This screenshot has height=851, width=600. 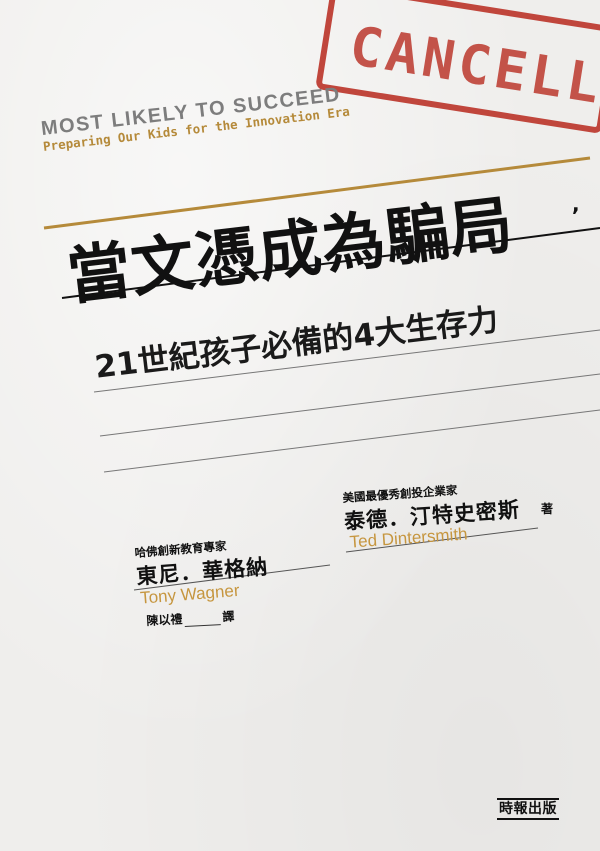 What do you see at coordinates (330, 263) in the screenshot?
I see `title-underline` at bounding box center [330, 263].